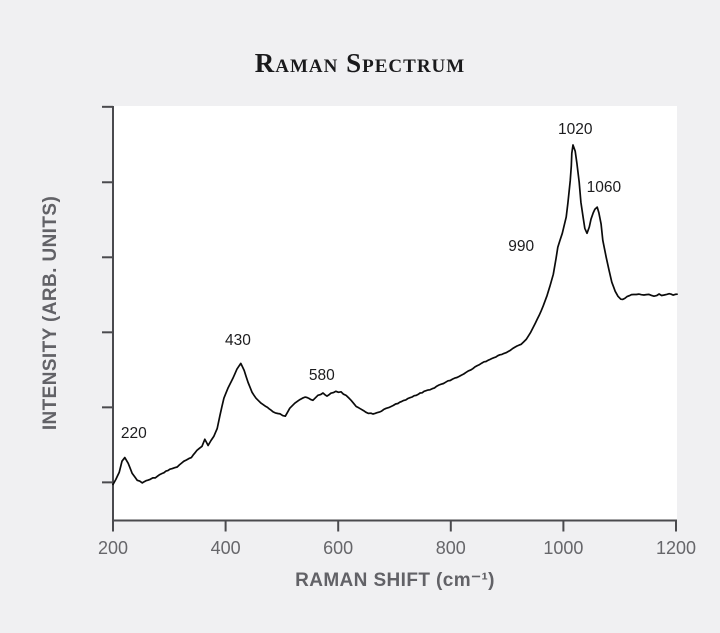 Image resolution: width=720 pixels, height=633 pixels. What do you see at coordinates (360, 63) in the screenshot?
I see `chart-title: Raman Spectrum` at bounding box center [360, 63].